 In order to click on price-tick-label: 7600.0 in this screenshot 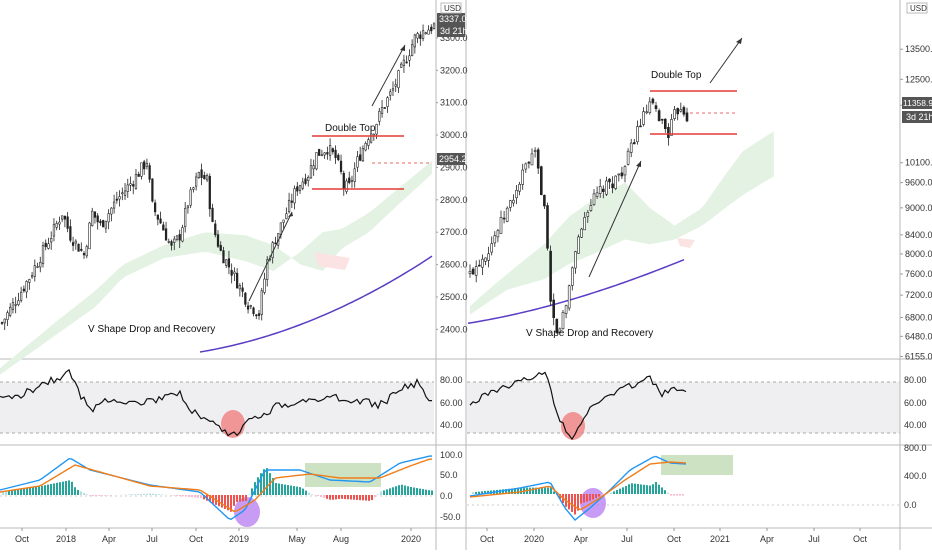, I will do `click(918, 274)`.